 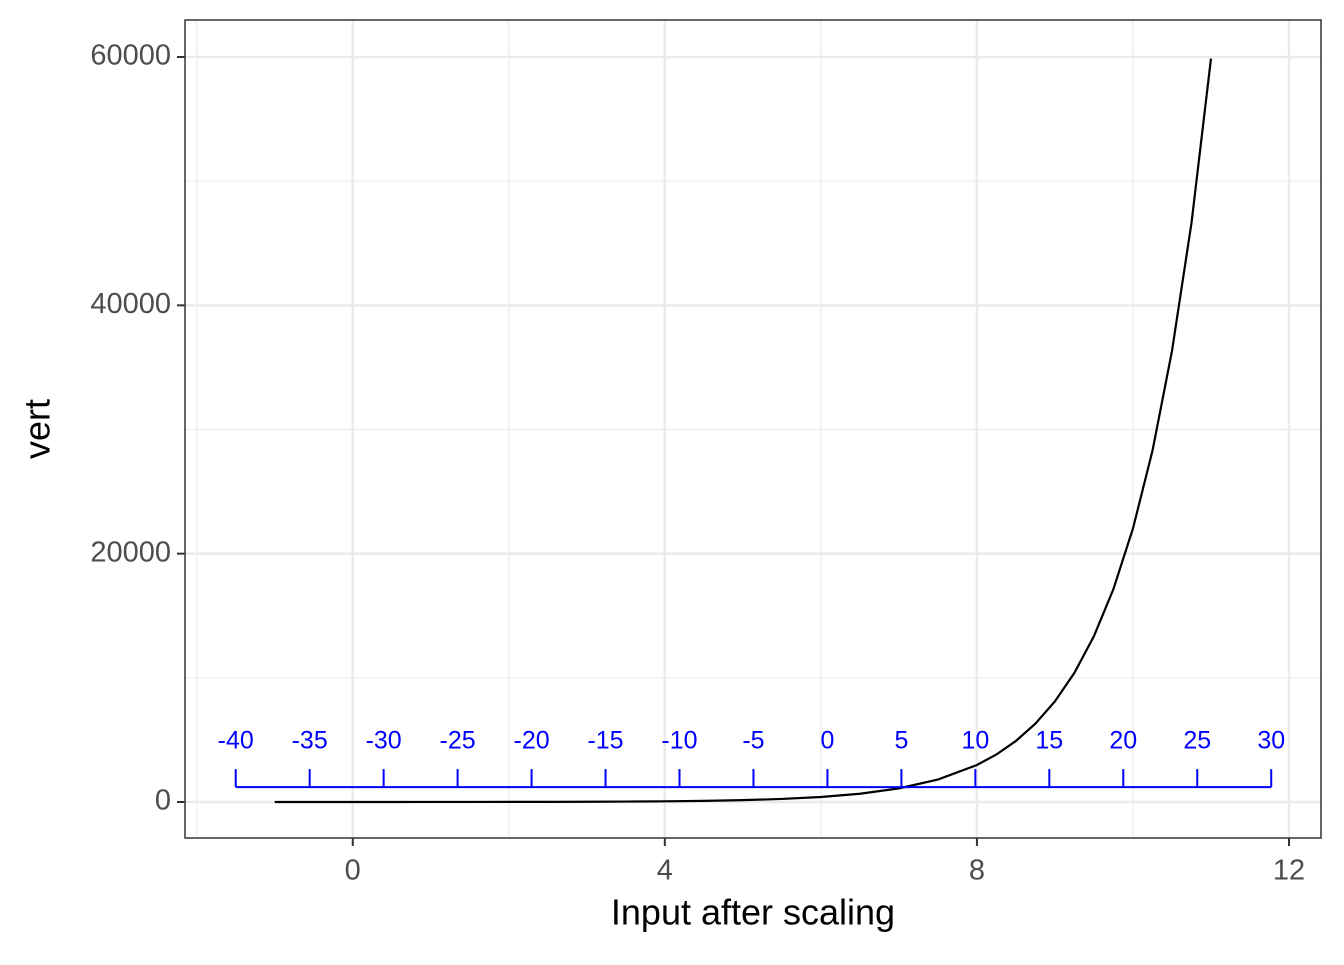 What do you see at coordinates (458, 741) in the screenshot?
I see `scale-label: -25` at bounding box center [458, 741].